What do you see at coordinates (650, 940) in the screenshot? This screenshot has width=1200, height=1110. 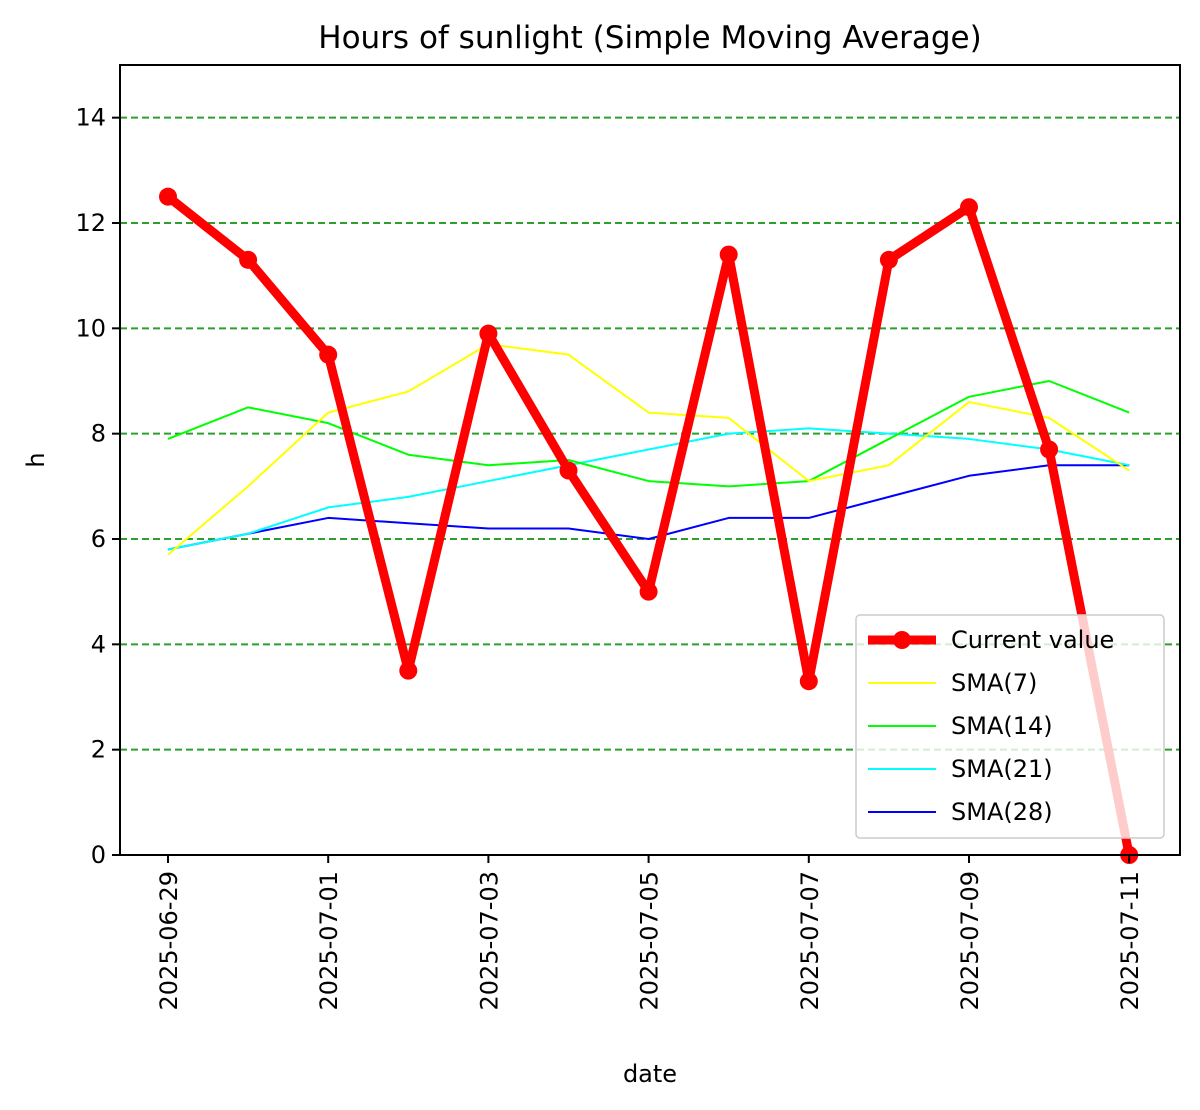 I see `x-tick-label: 2025-07-05` at bounding box center [650, 940].